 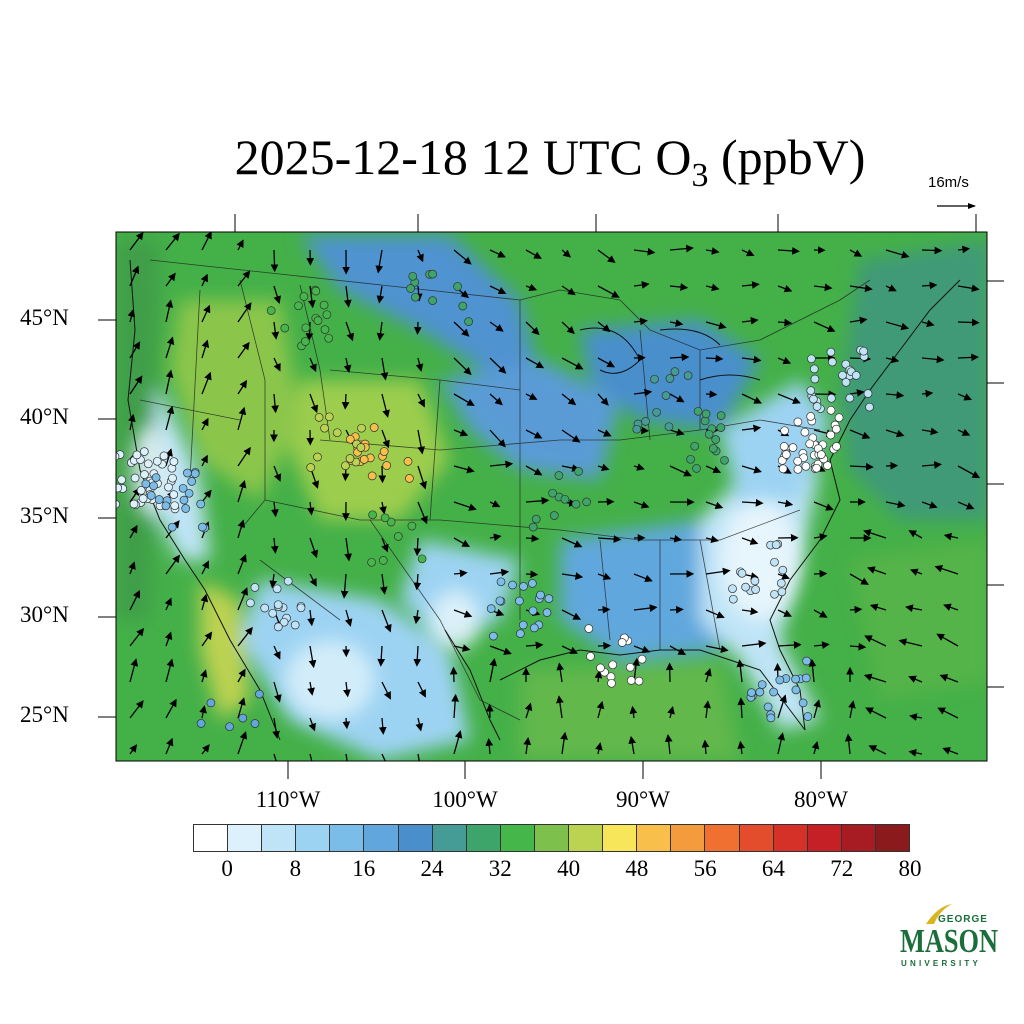 I want to click on baja-yellow, so click(x=225, y=650).